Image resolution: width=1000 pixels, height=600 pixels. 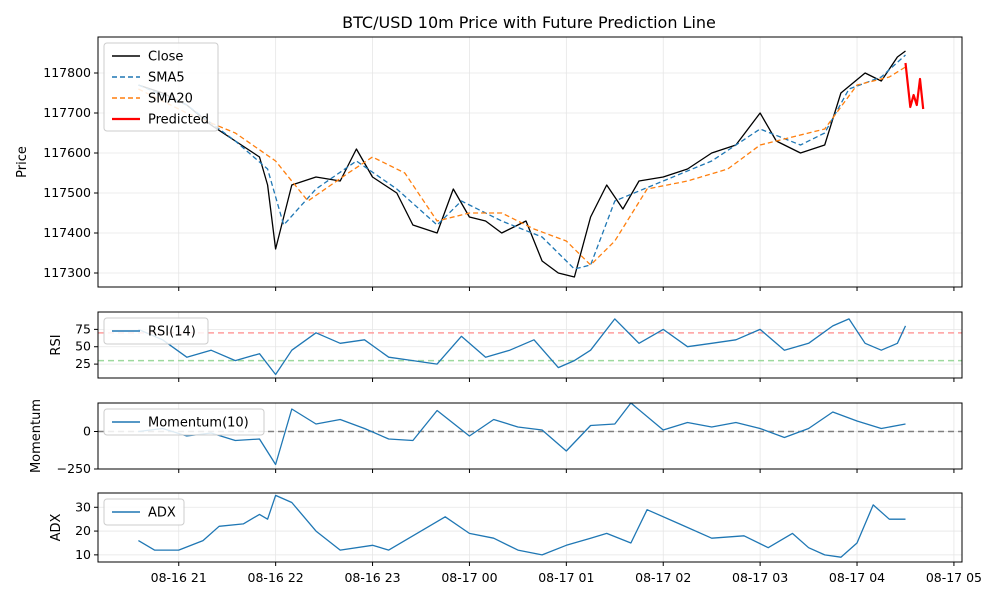 I want to click on y-axis-label: RSI, so click(x=56, y=344).